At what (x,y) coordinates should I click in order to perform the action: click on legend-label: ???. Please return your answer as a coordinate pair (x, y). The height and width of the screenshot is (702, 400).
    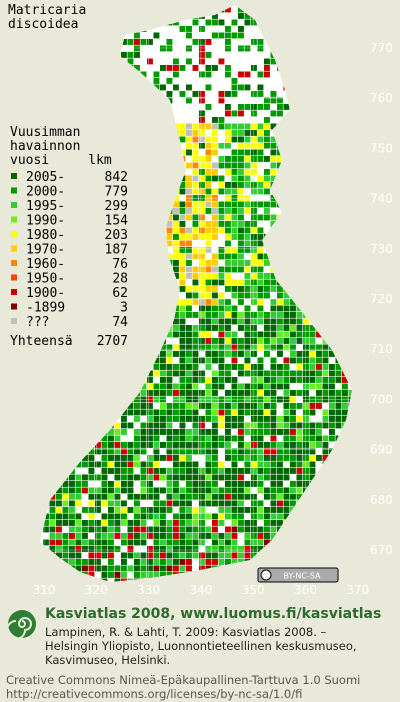
    Looking at the image, I should click on (37, 322).